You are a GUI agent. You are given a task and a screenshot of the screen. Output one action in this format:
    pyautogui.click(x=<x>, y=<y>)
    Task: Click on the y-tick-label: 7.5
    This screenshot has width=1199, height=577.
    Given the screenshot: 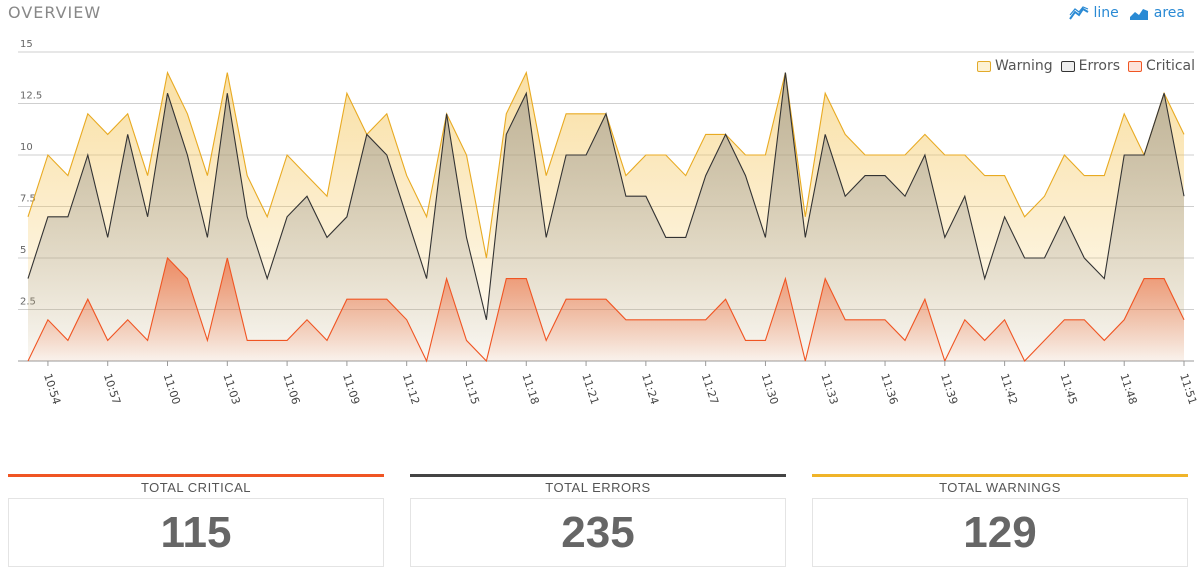 What is the action you would take?
    pyautogui.click(x=28, y=199)
    